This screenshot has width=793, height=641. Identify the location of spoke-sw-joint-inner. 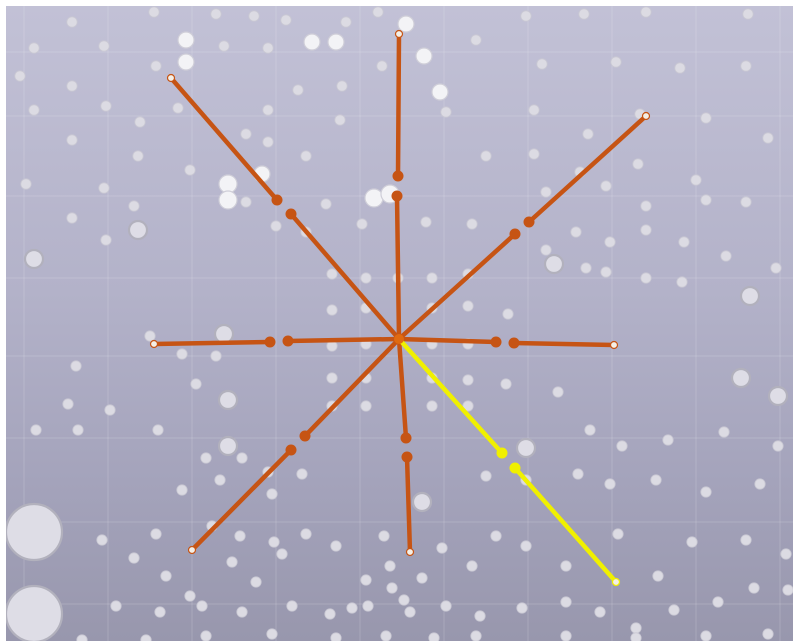
(305, 436).